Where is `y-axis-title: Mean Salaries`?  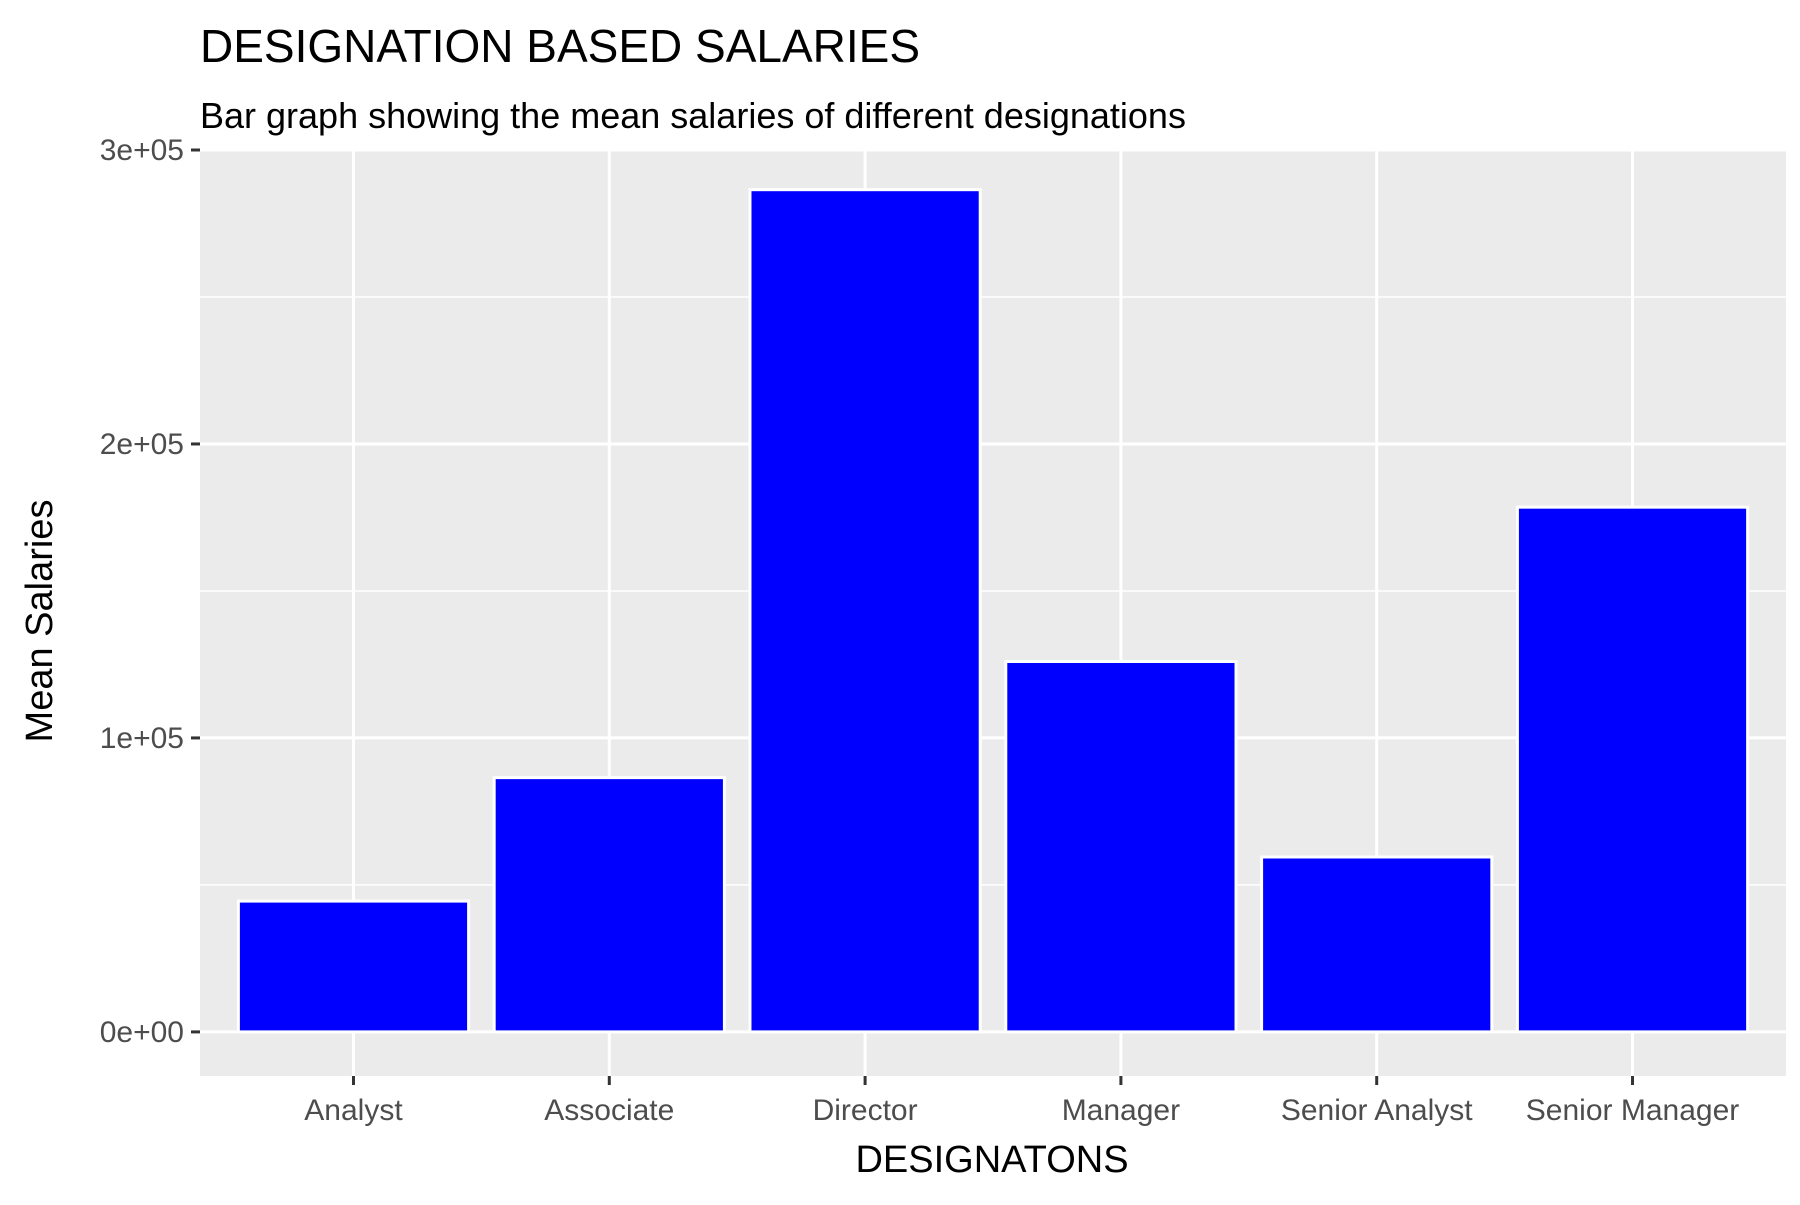 y-axis-title: Mean Salaries is located at coordinates (40, 621).